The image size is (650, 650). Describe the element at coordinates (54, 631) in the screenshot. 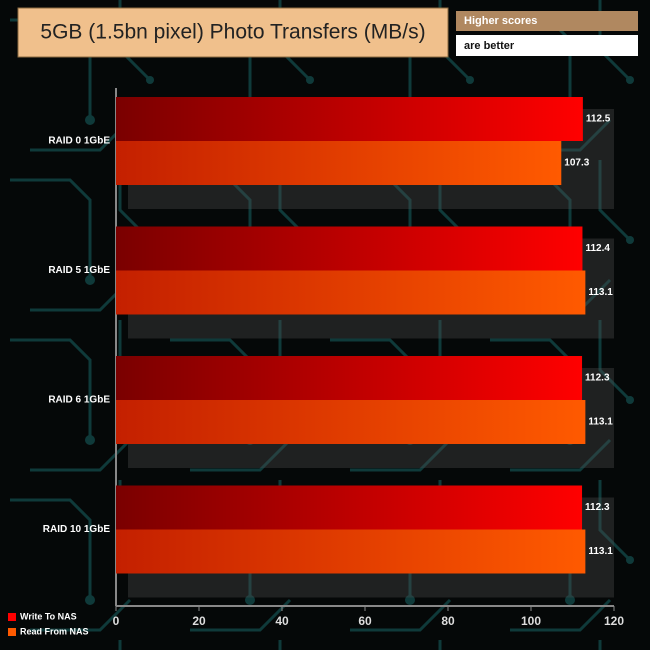

I see `legend-label: Read From NAS` at that location.